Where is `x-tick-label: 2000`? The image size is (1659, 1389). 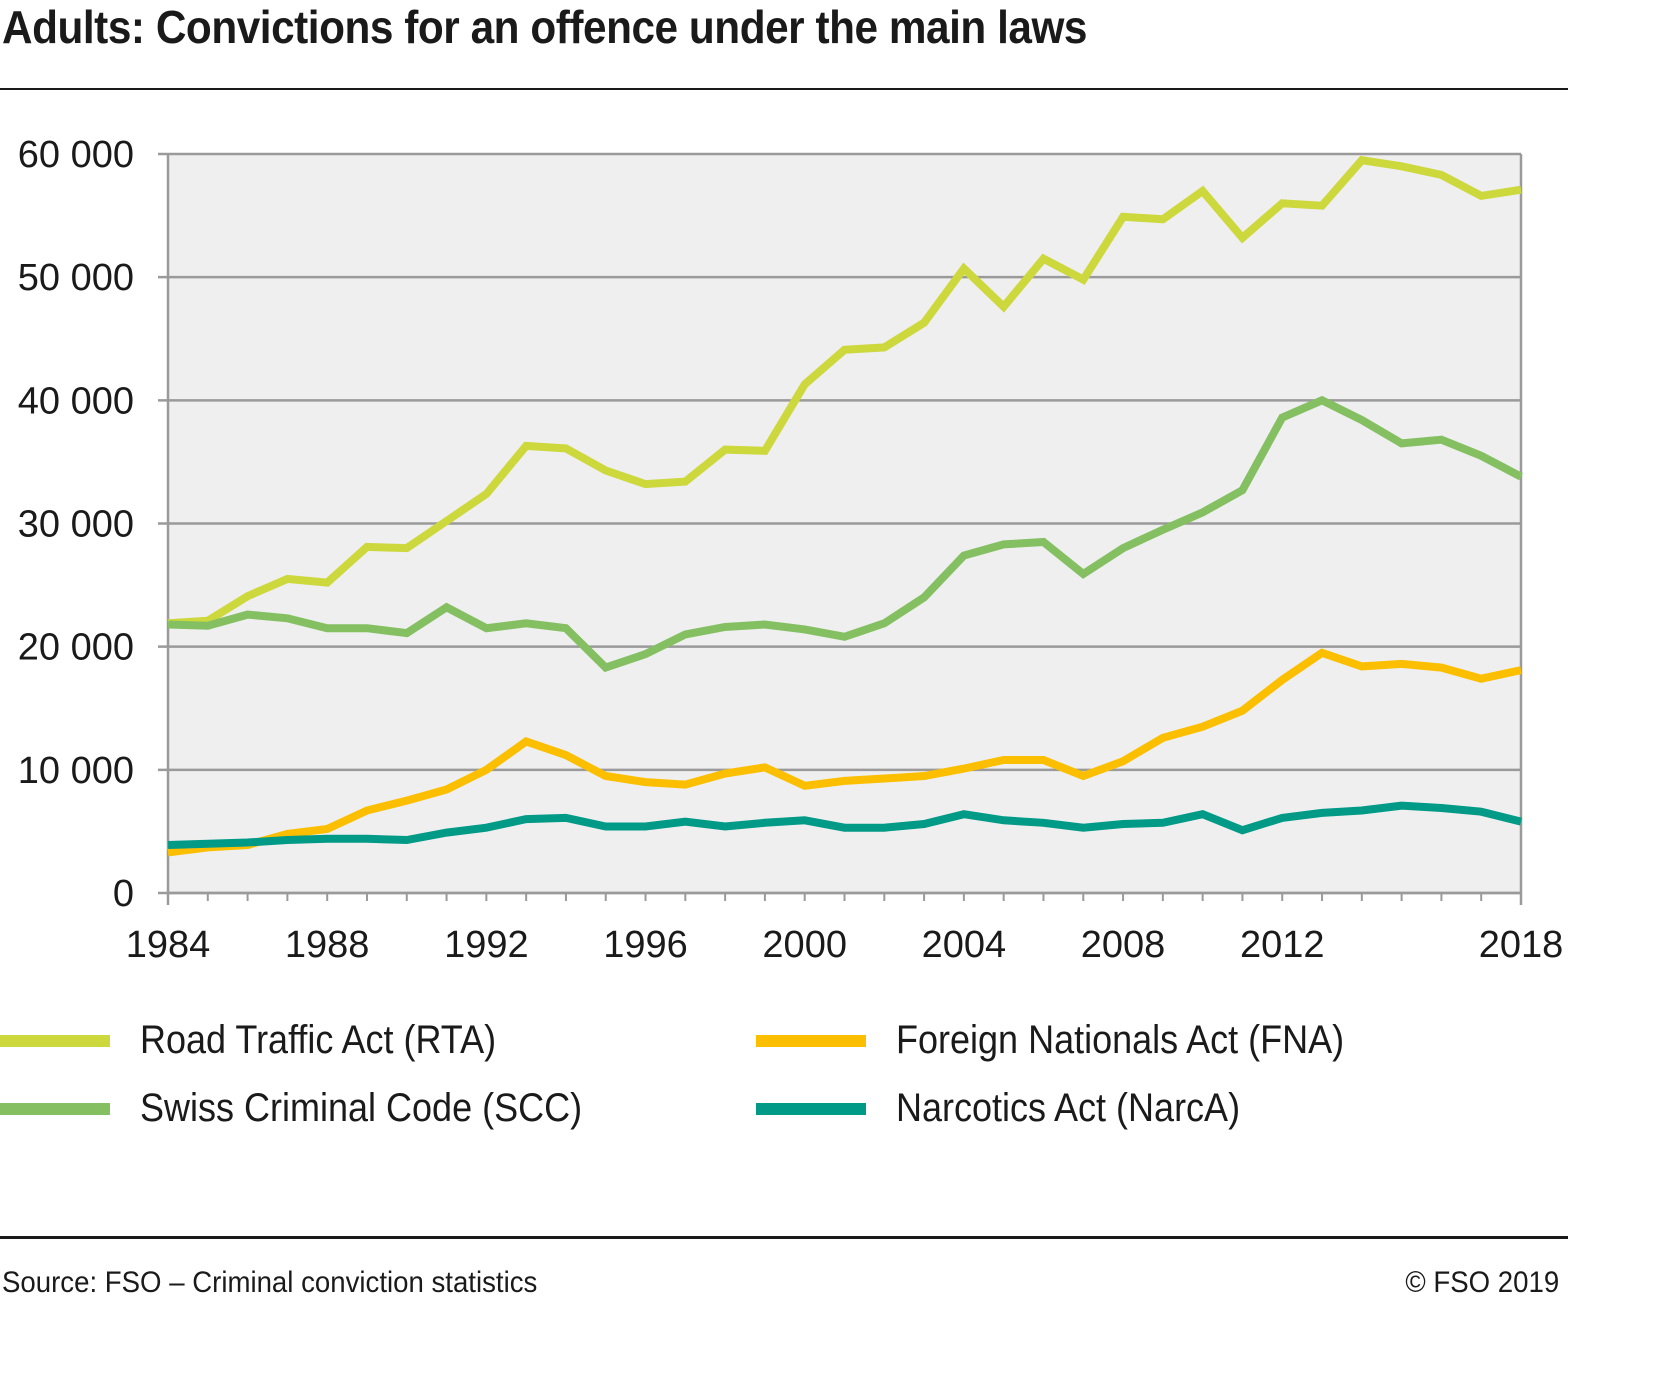
x-tick-label: 2000 is located at coordinates (804, 945).